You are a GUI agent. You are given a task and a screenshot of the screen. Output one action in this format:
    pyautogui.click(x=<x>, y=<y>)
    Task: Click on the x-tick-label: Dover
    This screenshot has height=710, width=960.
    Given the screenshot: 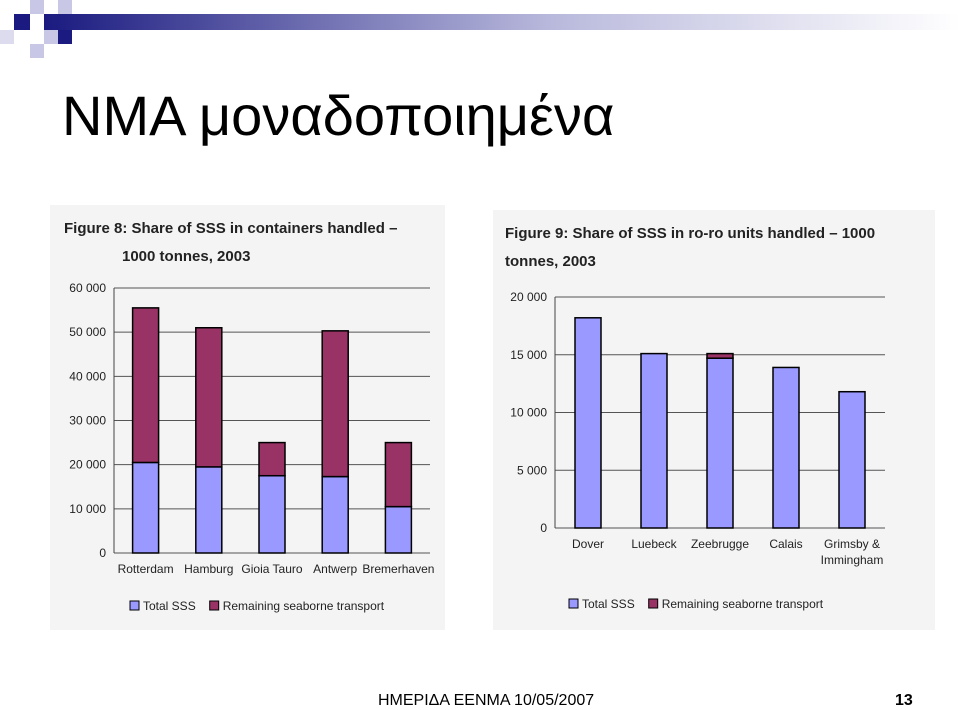 What is the action you would take?
    pyautogui.click(x=588, y=544)
    